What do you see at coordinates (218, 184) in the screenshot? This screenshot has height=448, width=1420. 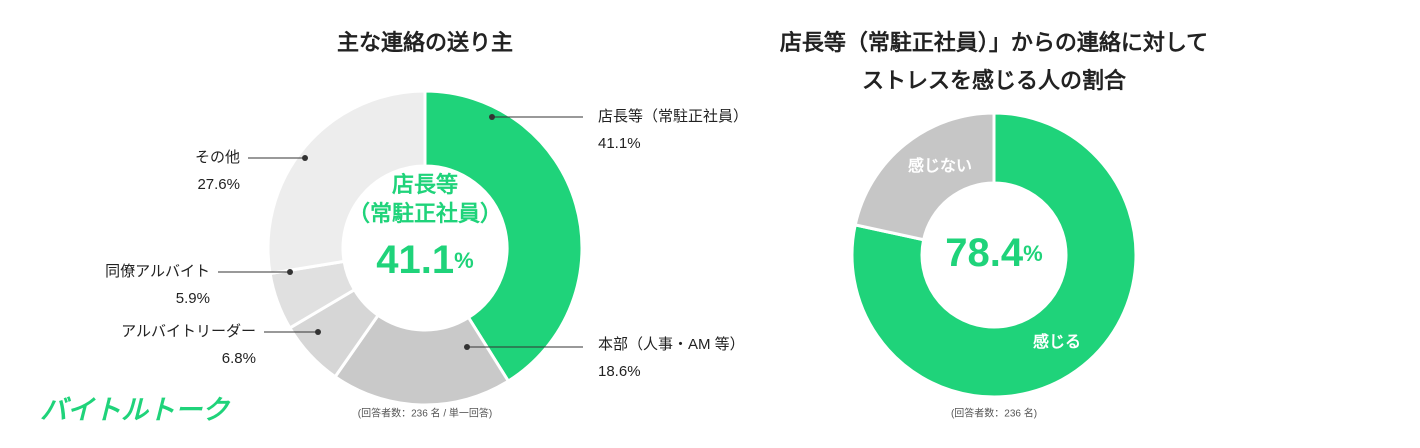 I see `slice-value: 27.6%` at bounding box center [218, 184].